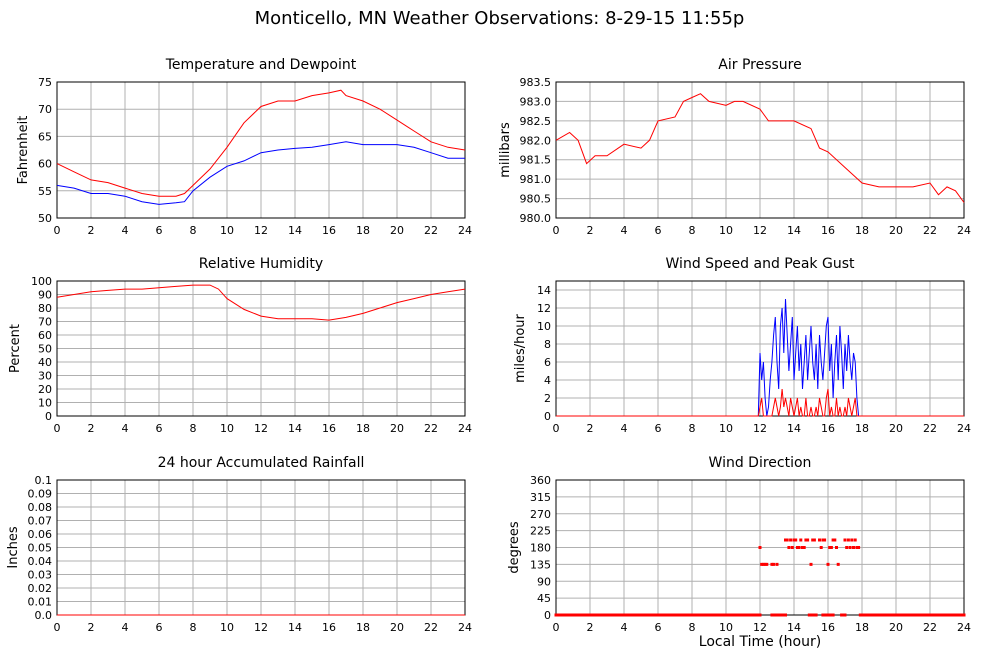 This screenshot has width=999, height=659. What do you see at coordinates (40, 534) in the screenshot?
I see `y-tick-label: 0.06` at bounding box center [40, 534].